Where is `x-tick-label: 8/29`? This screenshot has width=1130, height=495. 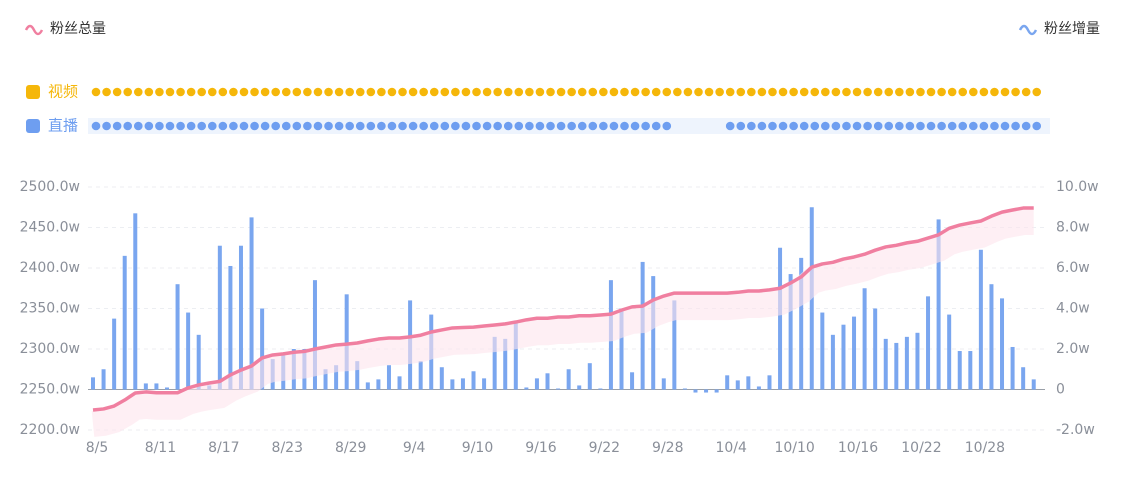 x-tick-label: 8/29 is located at coordinates (350, 448).